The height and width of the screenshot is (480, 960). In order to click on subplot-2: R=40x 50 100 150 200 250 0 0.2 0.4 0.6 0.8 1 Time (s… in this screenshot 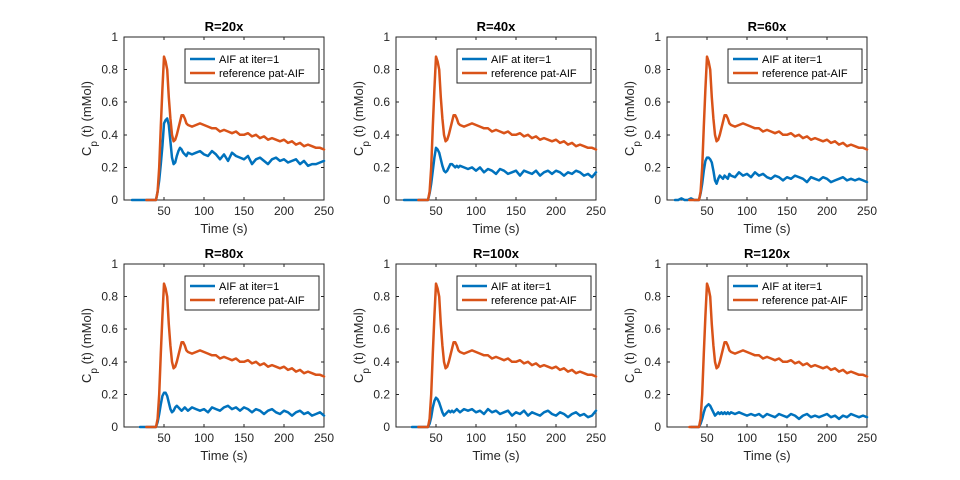, I will do `click(478, 127)`.